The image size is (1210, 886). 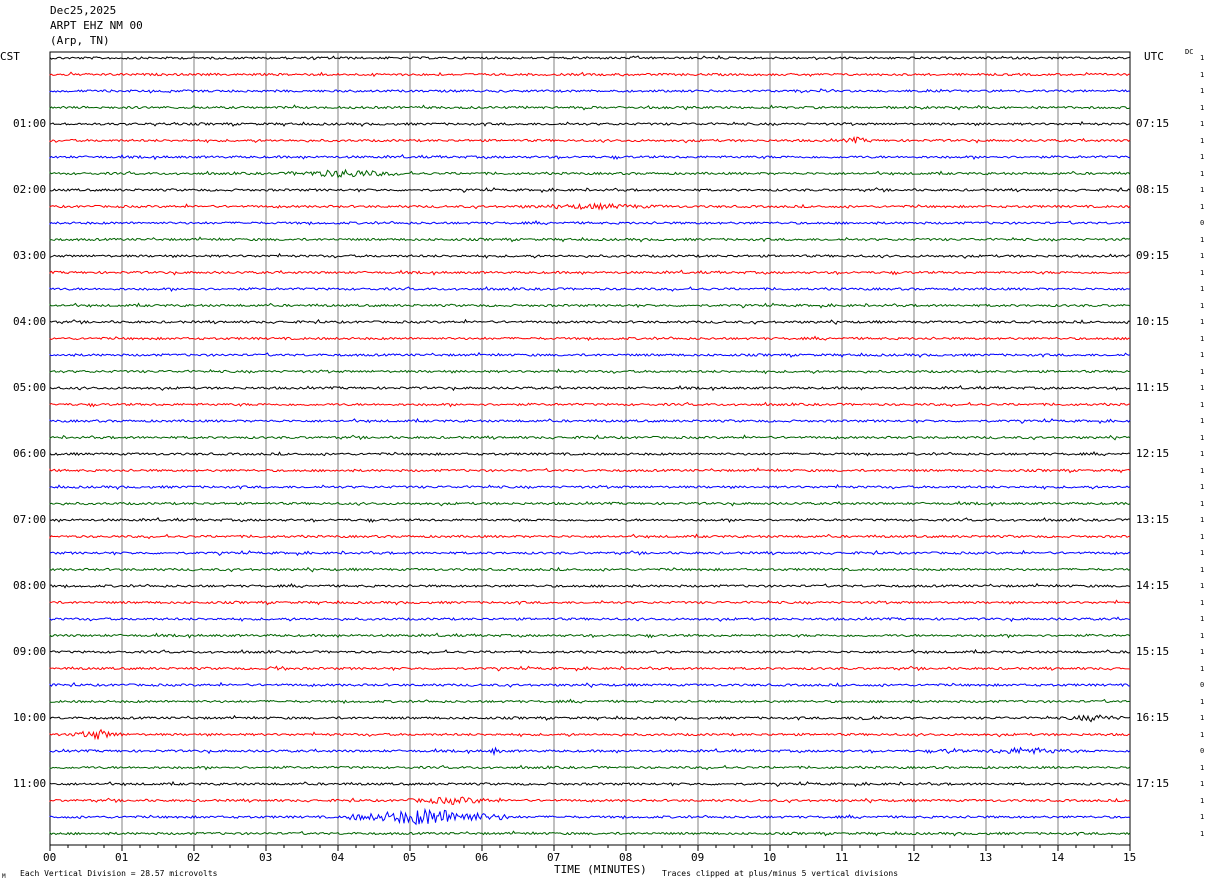 What do you see at coordinates (30, 387) in the screenshot?
I see `left-hour-label: 05:00` at bounding box center [30, 387].